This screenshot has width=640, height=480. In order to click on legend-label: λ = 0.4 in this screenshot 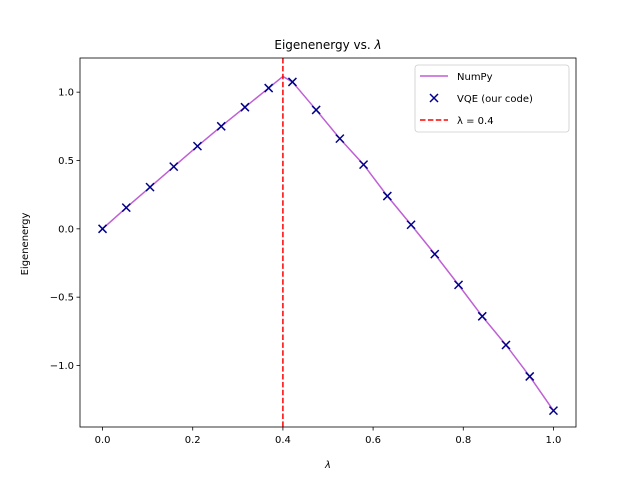, I will do `click(475, 121)`.